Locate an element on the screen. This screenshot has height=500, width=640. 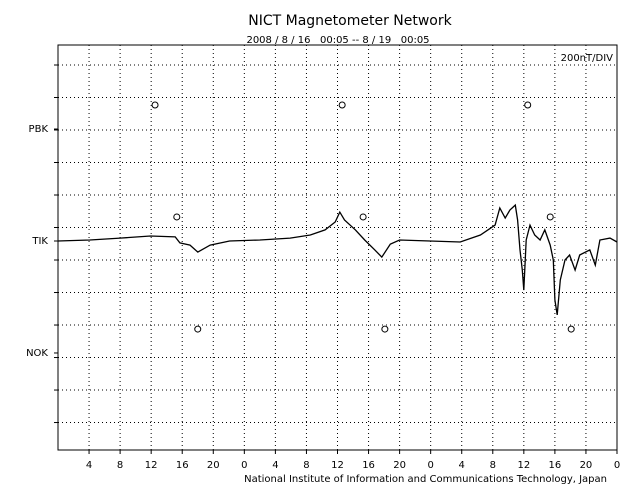
station-label: TIK is located at coordinates (39, 241).